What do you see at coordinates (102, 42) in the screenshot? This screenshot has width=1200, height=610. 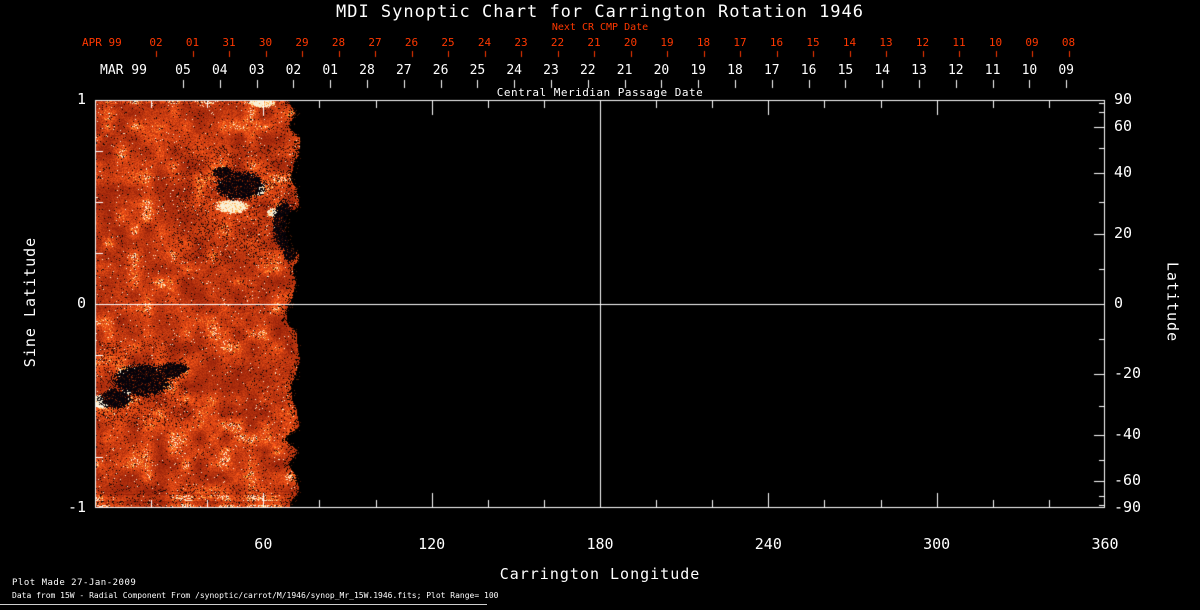 I see `red-month-label: APR 99` at bounding box center [102, 42].